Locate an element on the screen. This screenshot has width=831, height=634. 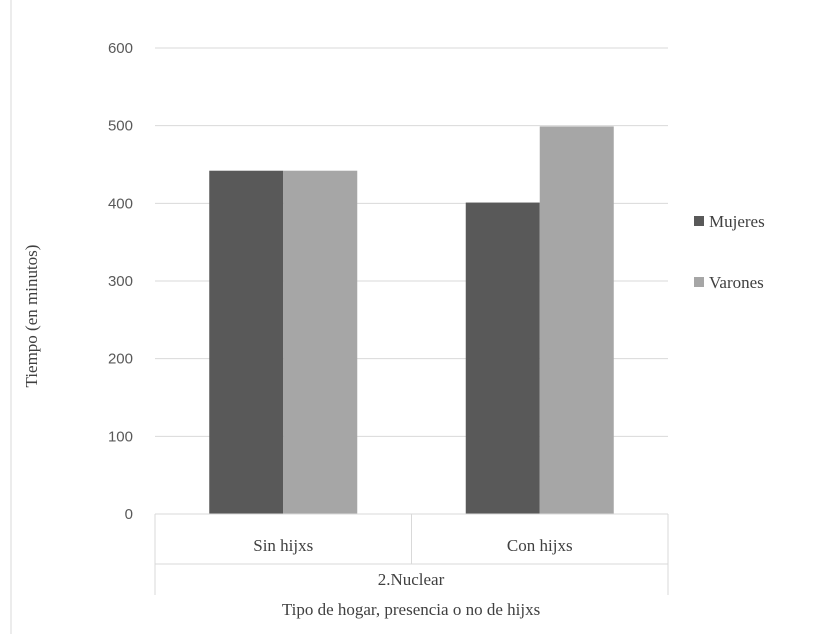
x-axis is located at coordinates (411, 554).